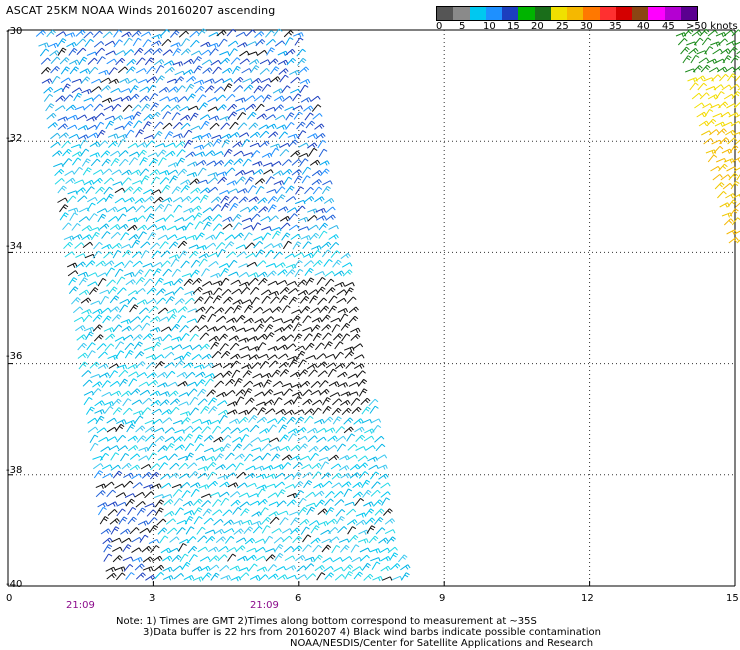  Describe the element at coordinates (656, 13) in the screenshot. I see `legend-swatch` at that location.